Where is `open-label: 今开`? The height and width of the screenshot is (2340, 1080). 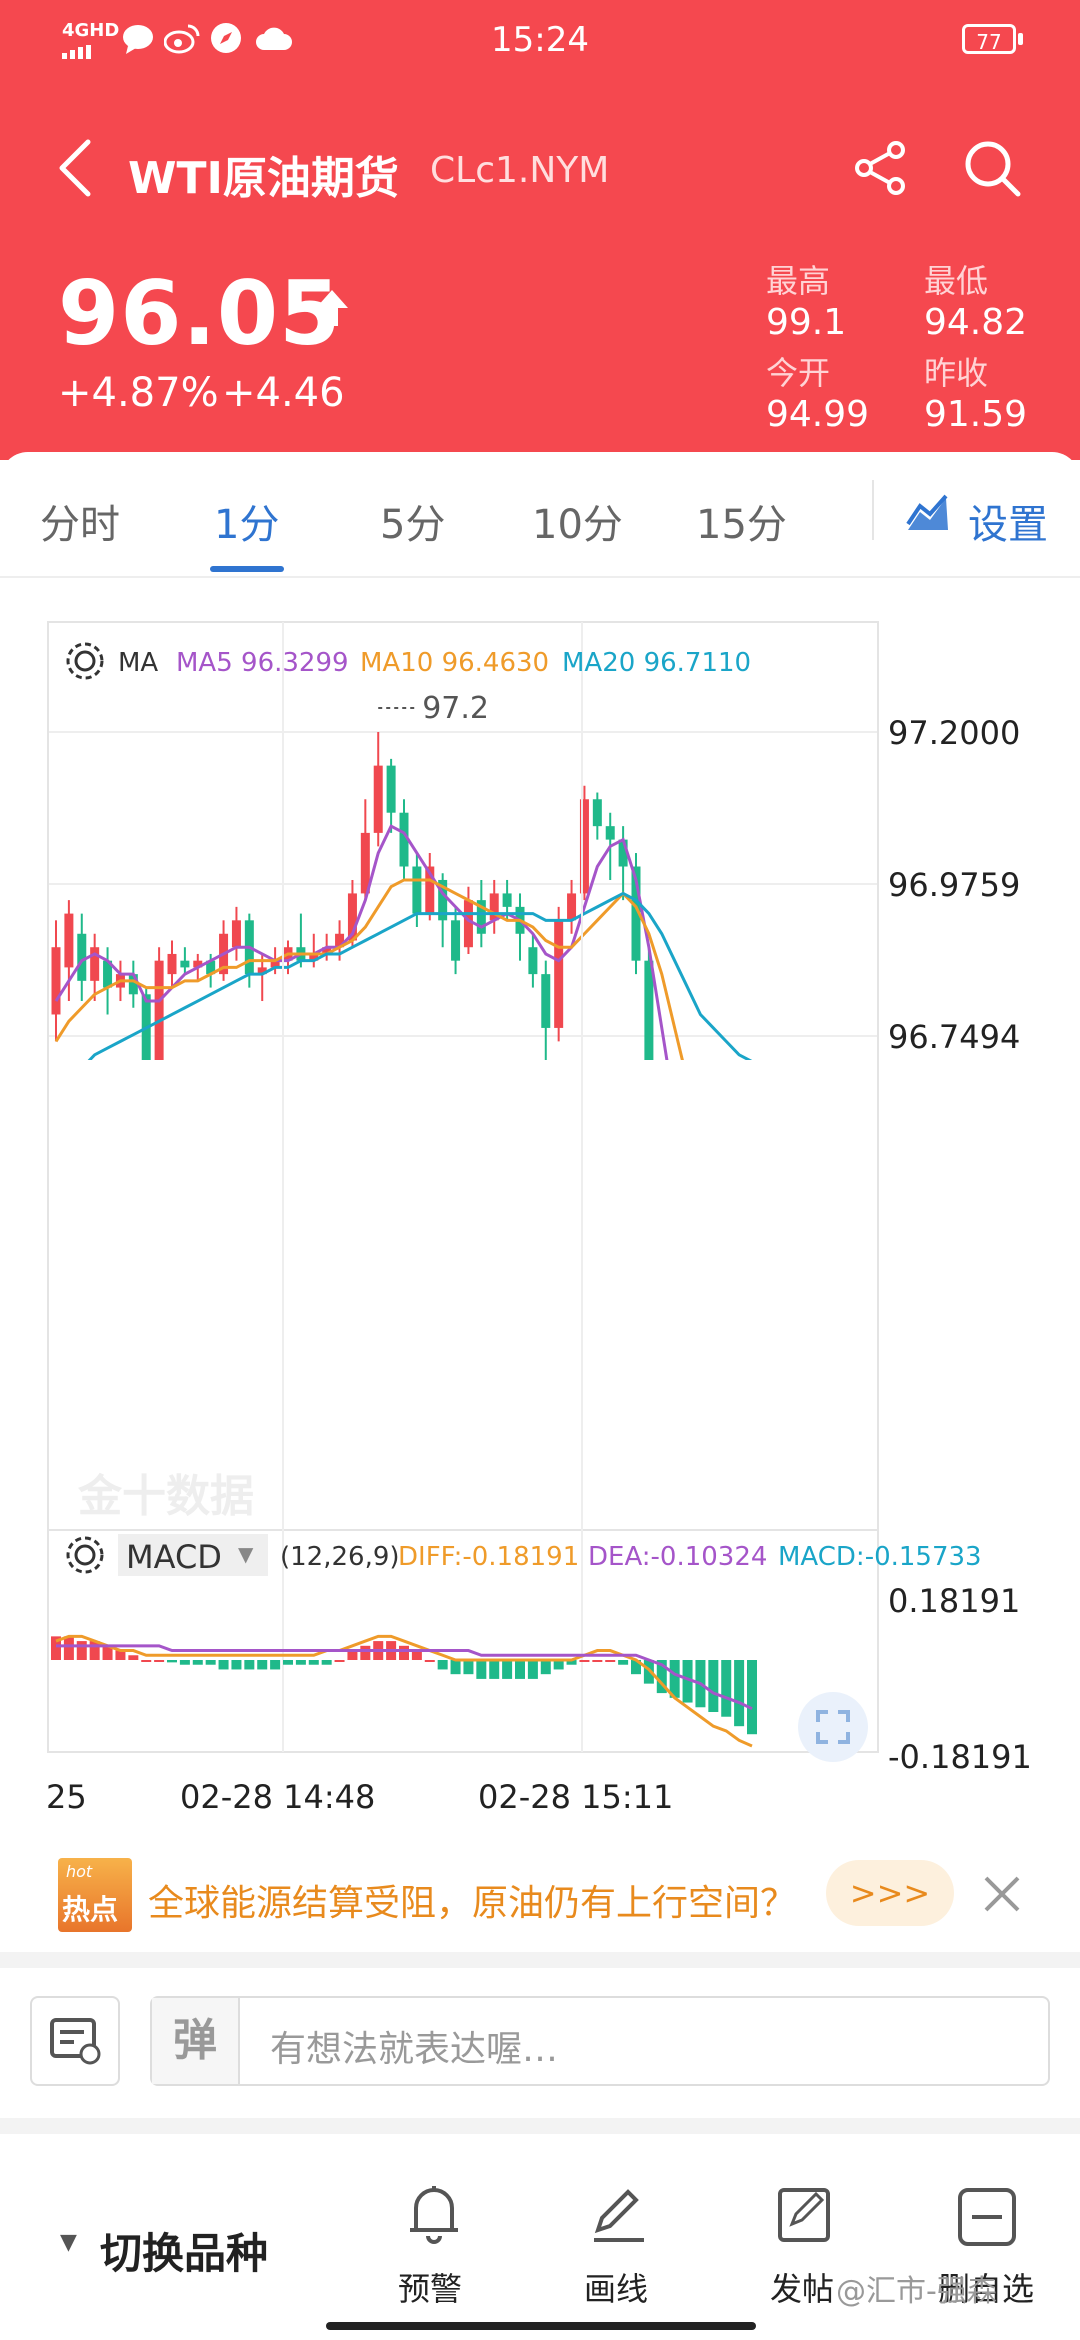 open-label: 今开 is located at coordinates (798, 373).